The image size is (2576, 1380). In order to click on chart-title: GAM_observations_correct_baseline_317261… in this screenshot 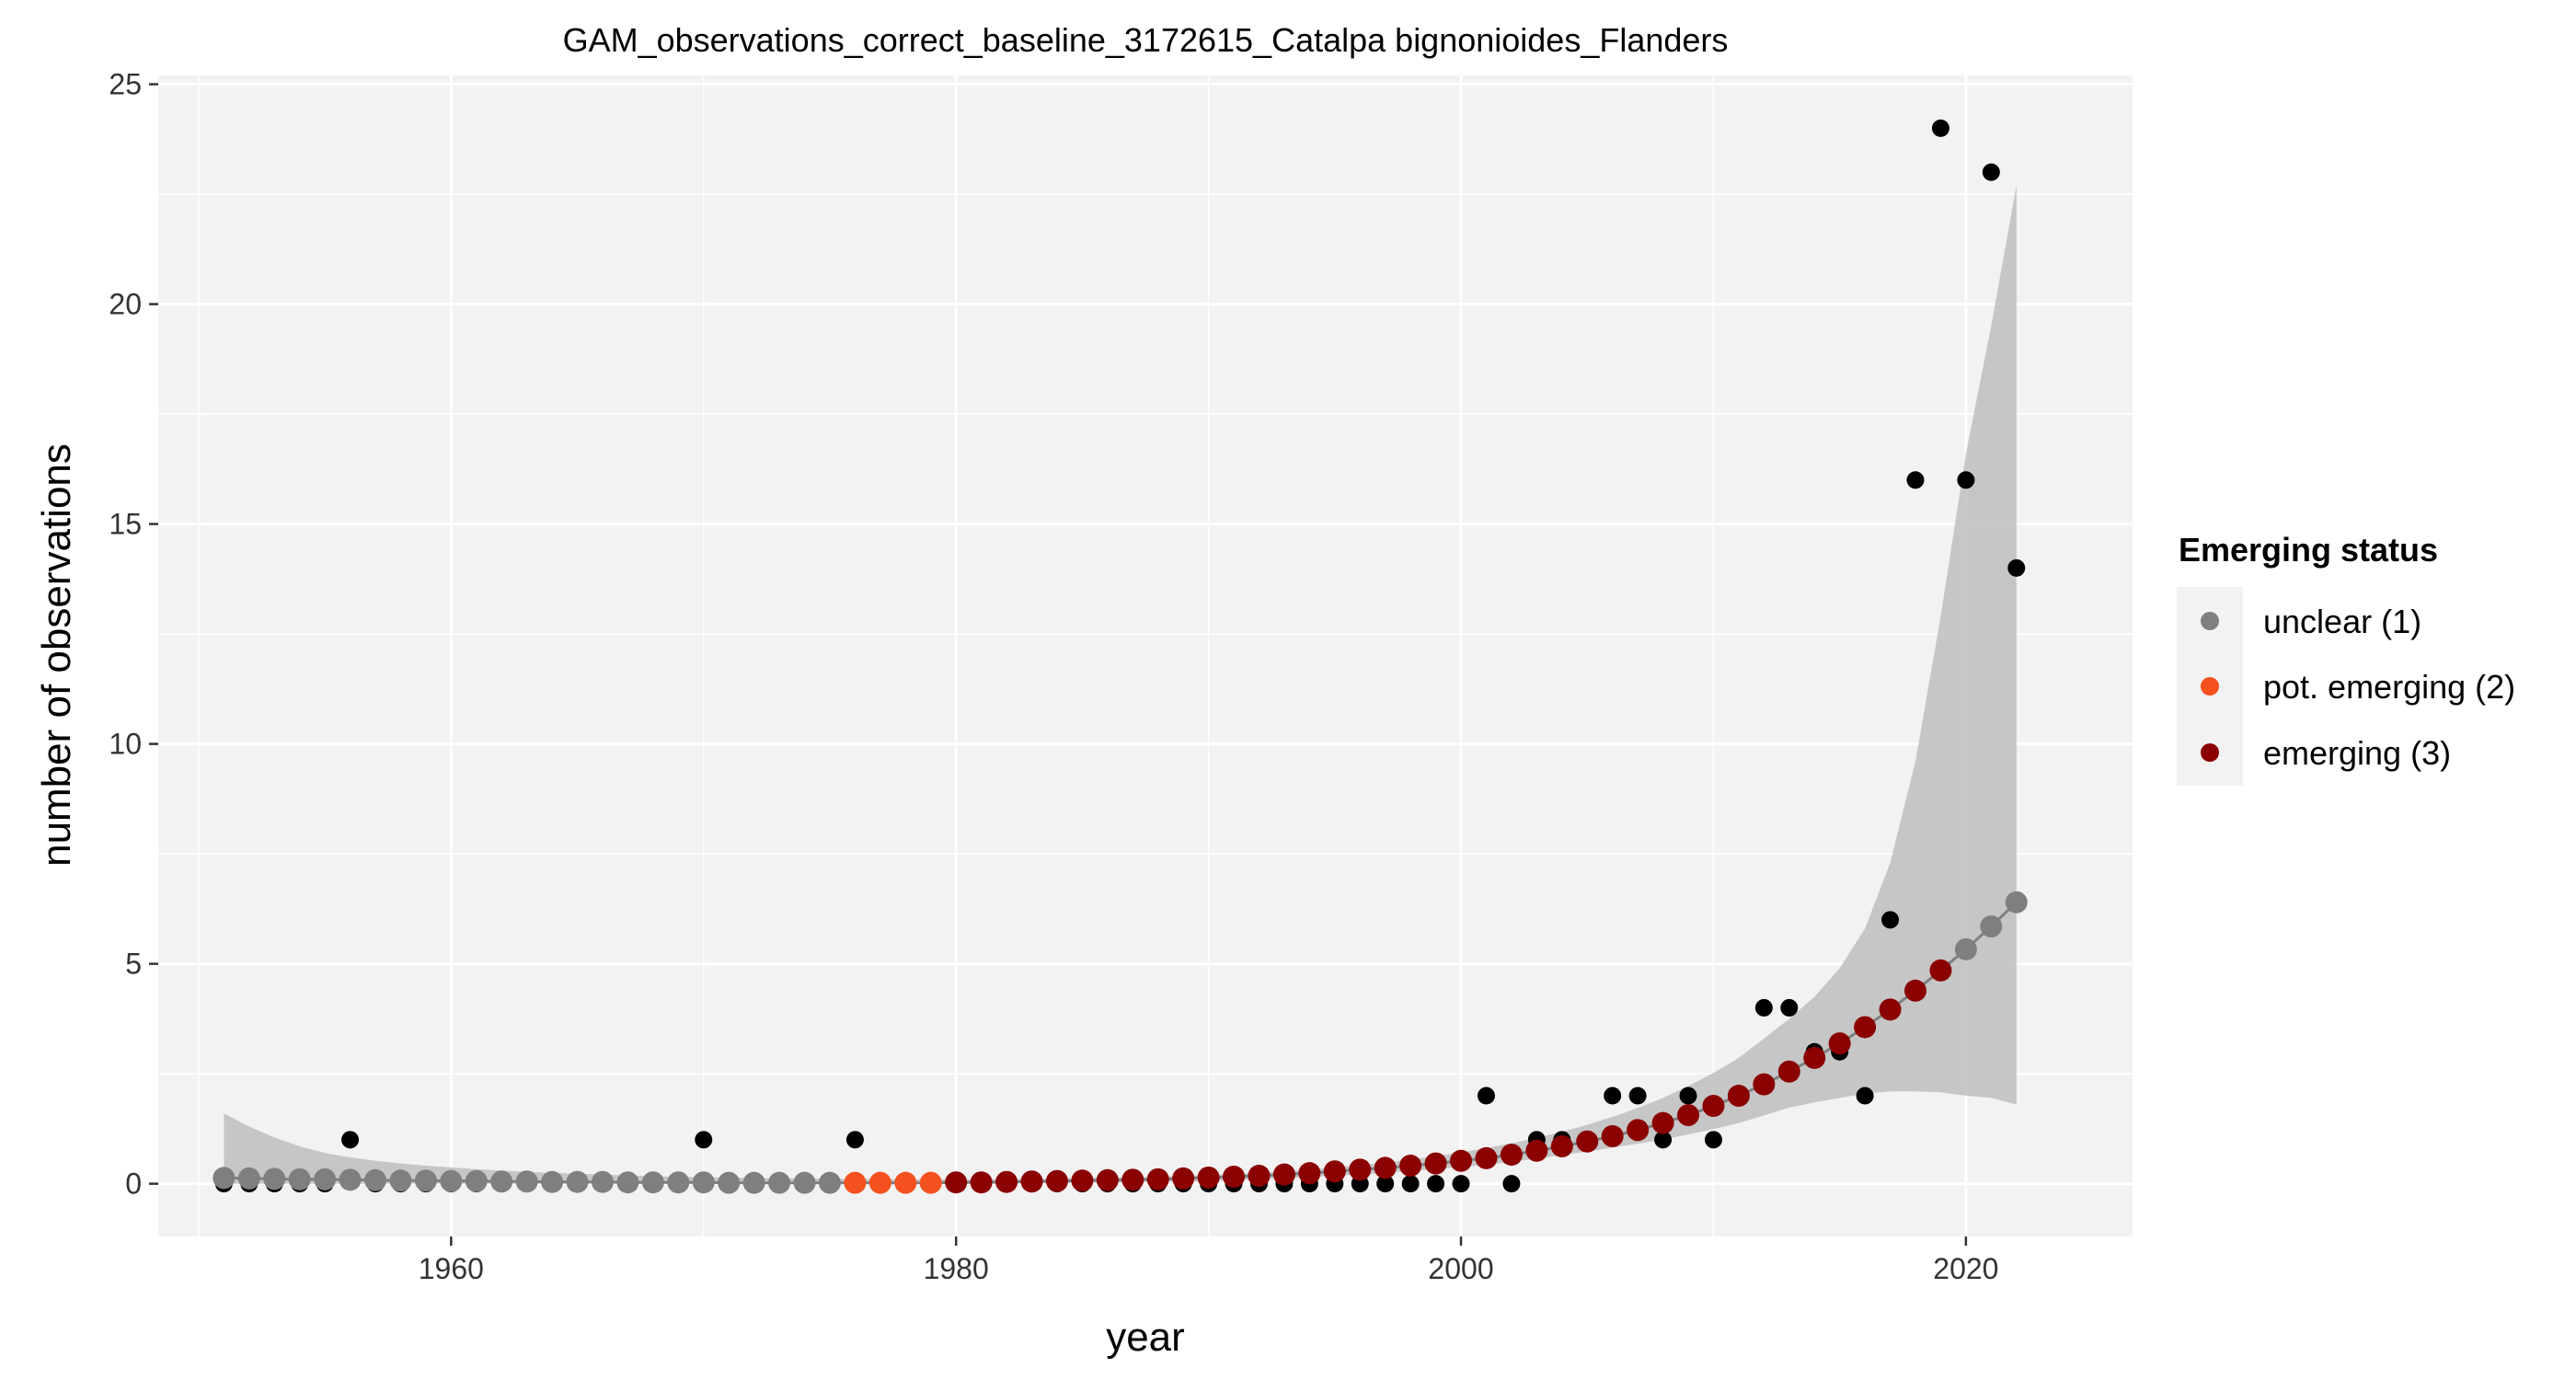, I will do `click(1146, 40)`.